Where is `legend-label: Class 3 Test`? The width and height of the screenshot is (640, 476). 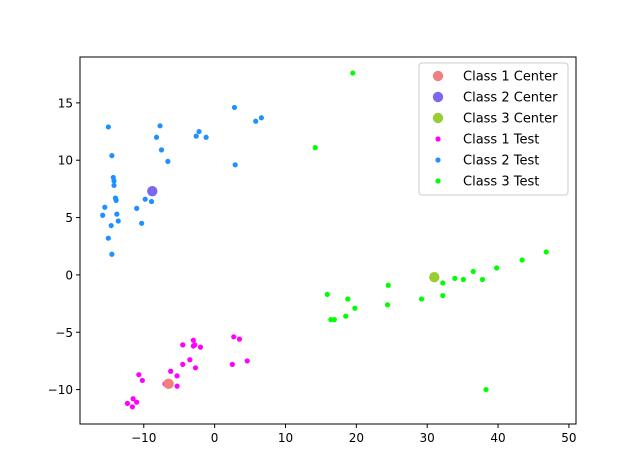
legend-label: Class 3 Test is located at coordinates (501, 182).